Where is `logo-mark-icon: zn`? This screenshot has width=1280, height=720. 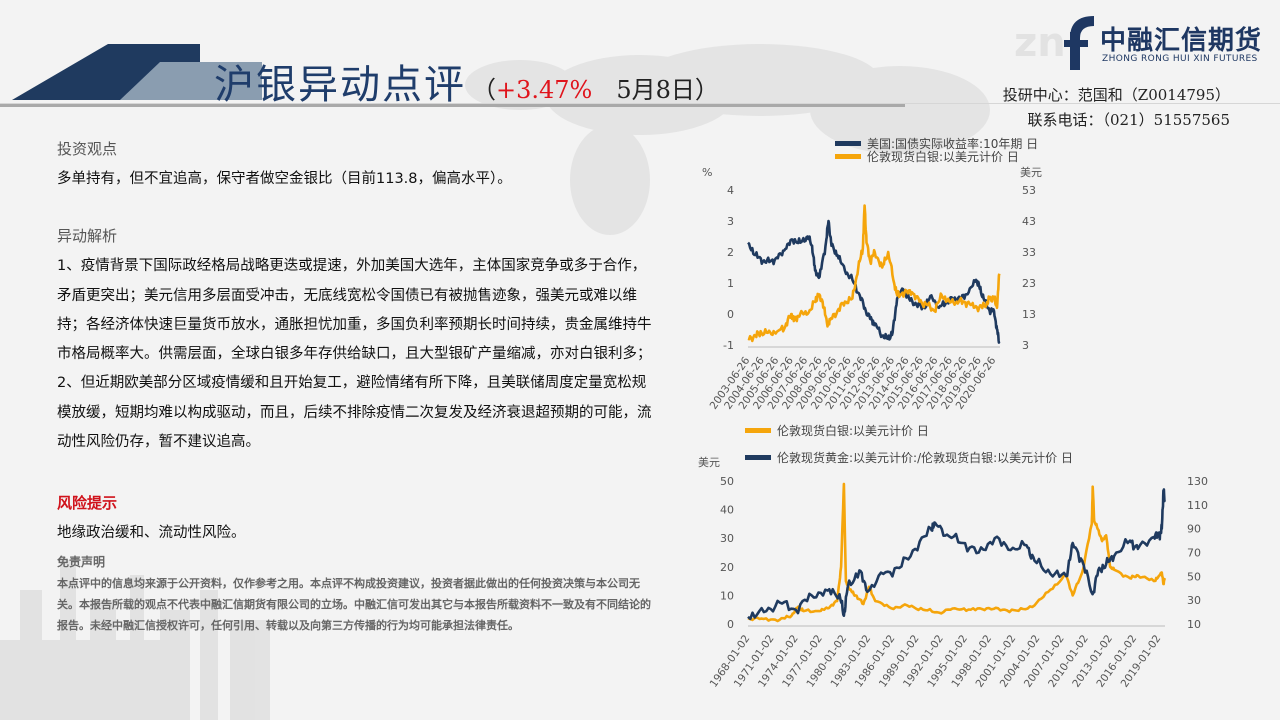
logo-mark-icon: zn is located at coordinates (1054, 43).